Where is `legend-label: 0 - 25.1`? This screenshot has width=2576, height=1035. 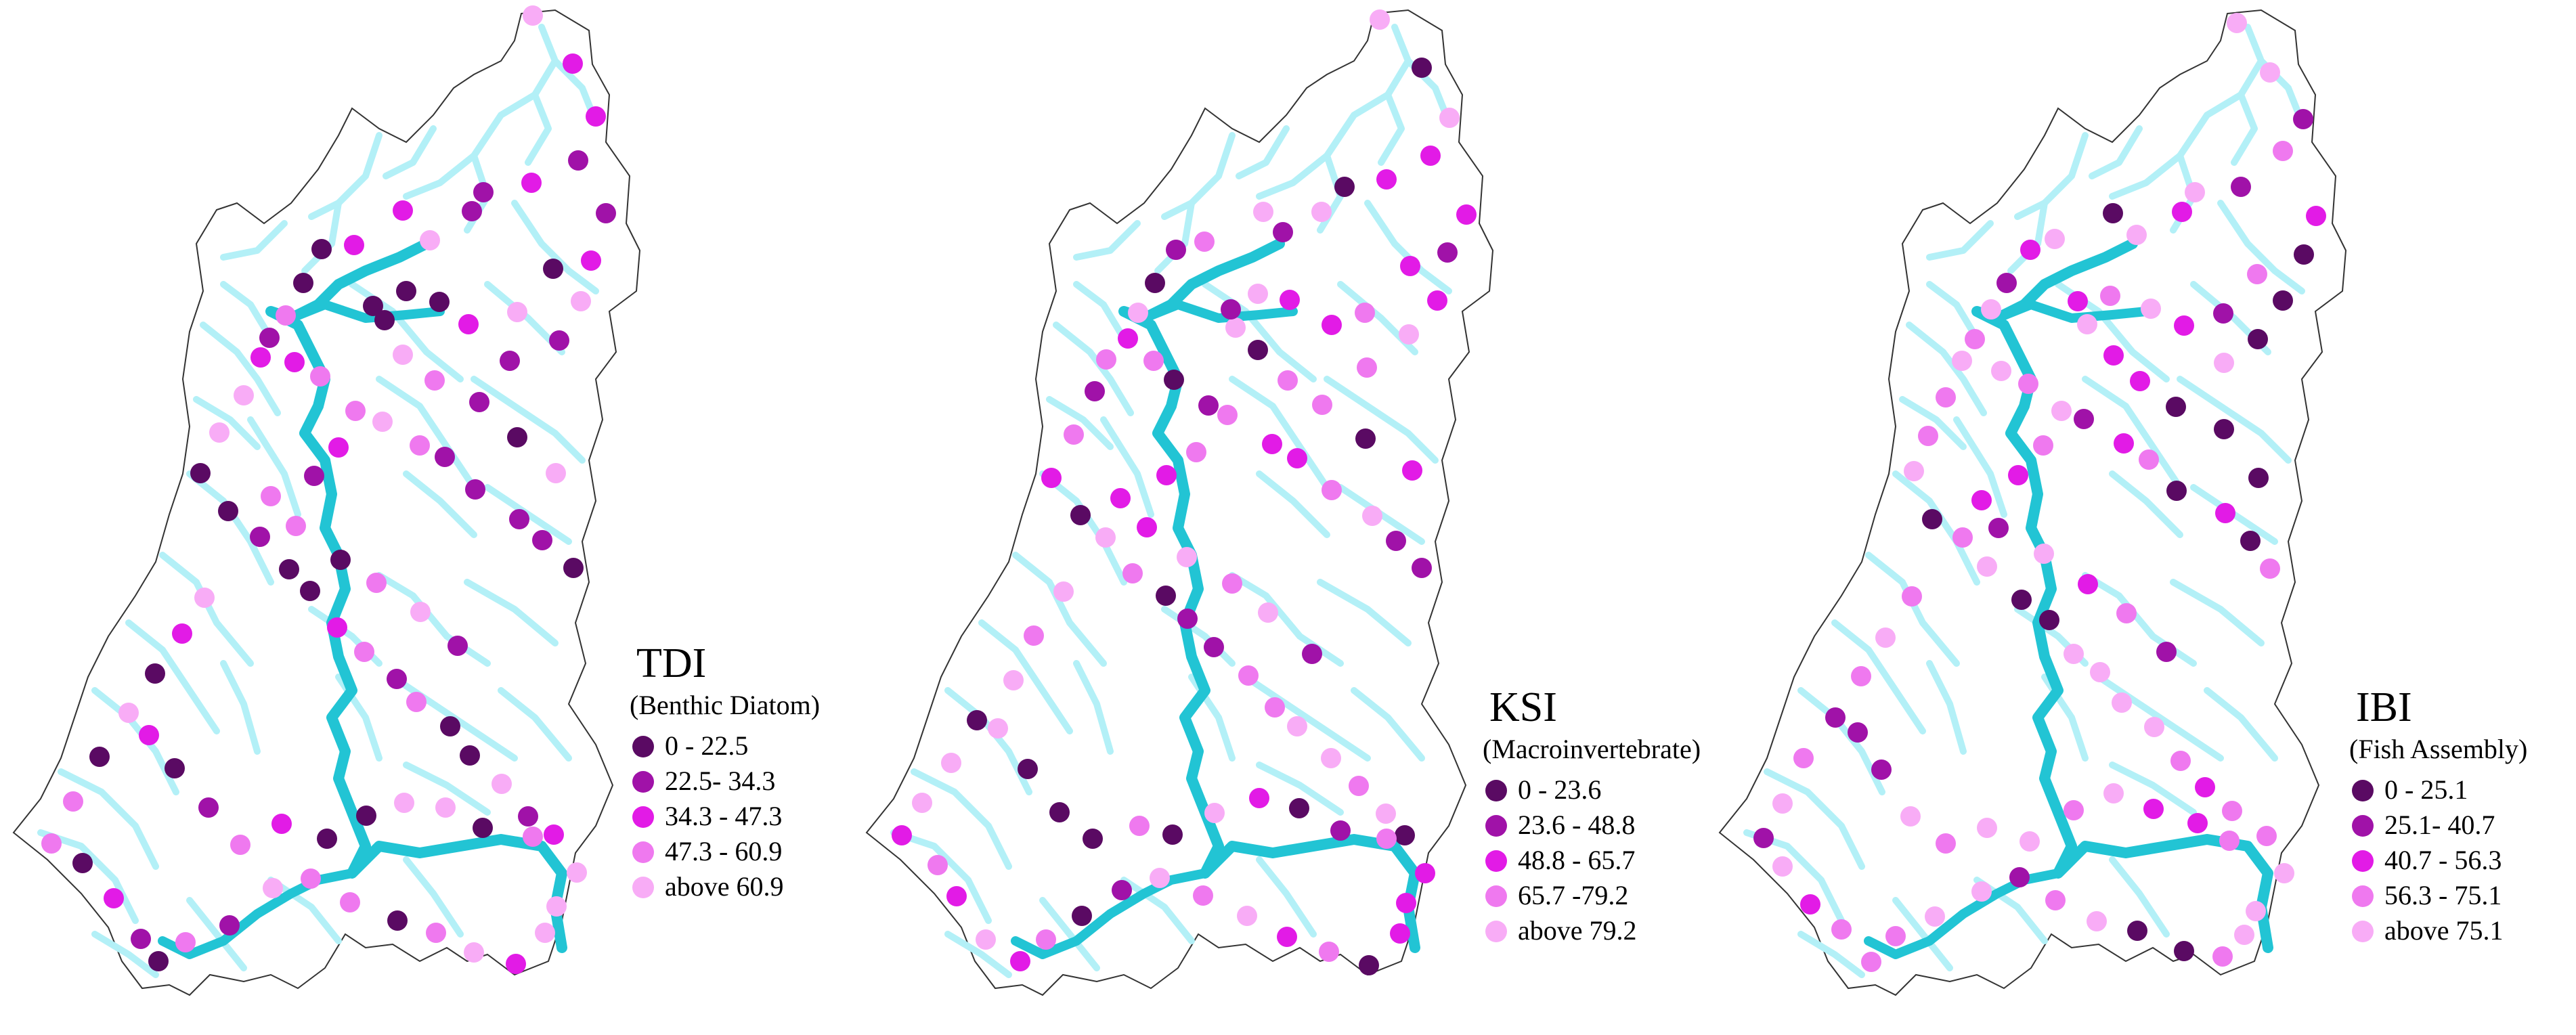 legend-label: 0 - 25.1 is located at coordinates (2426, 789).